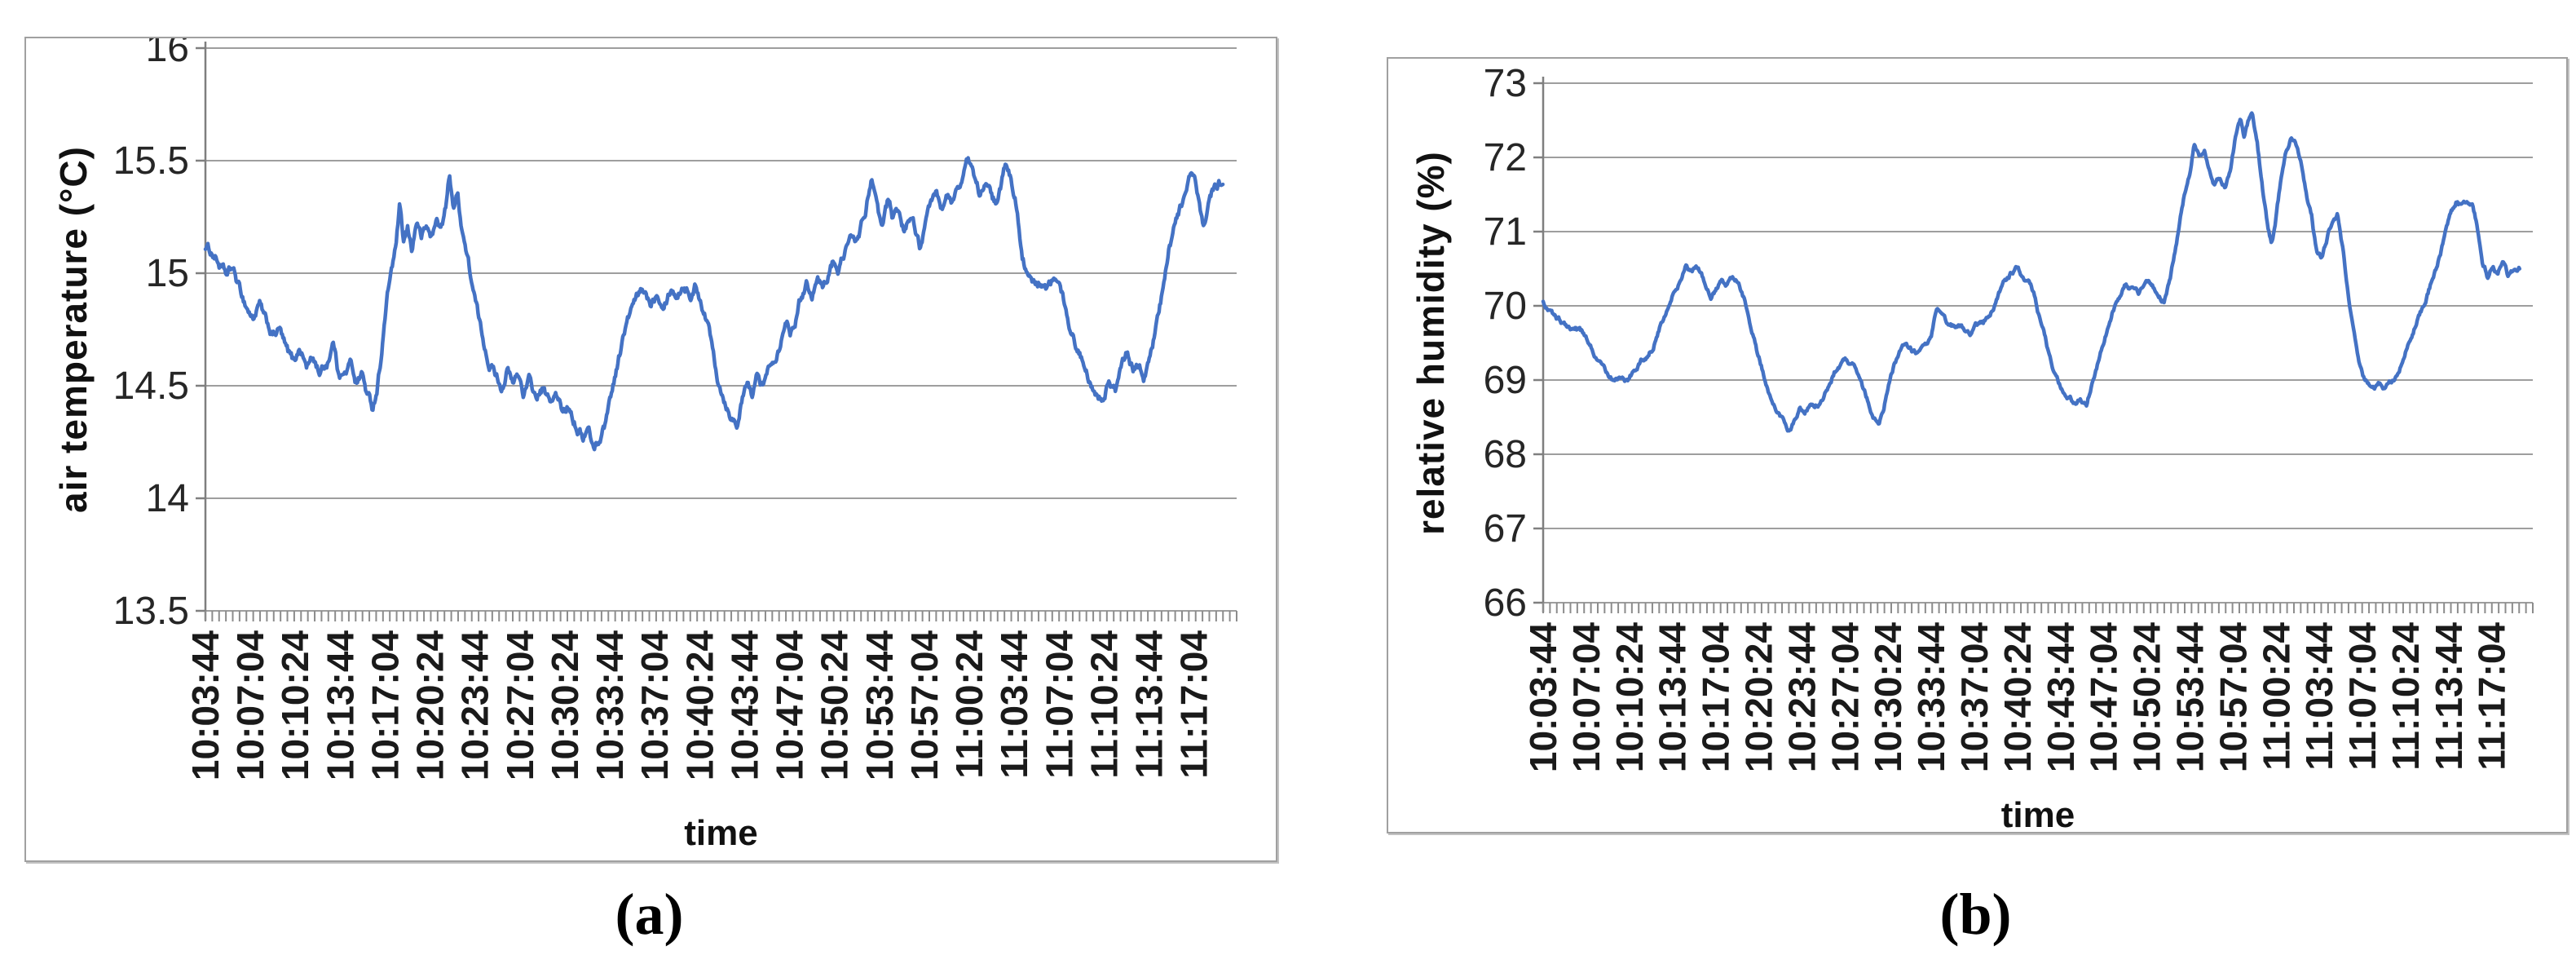  Describe the element at coordinates (1505, 83) in the screenshot. I see `y-tick-label: 73` at that location.